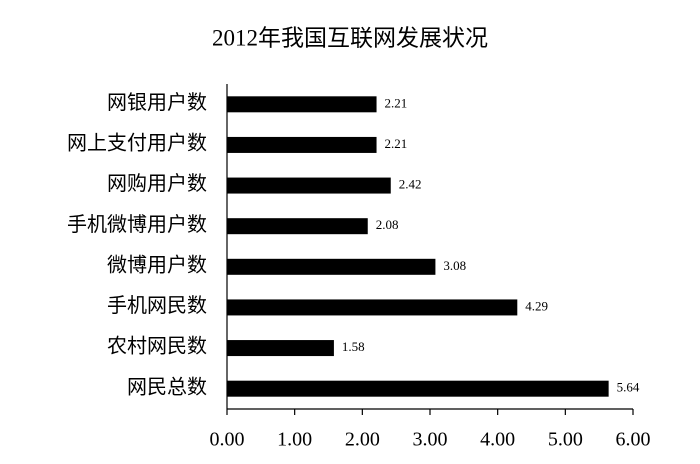  What do you see at coordinates (157, 183) in the screenshot?
I see `y-tick-label: 网购用户数` at bounding box center [157, 183].